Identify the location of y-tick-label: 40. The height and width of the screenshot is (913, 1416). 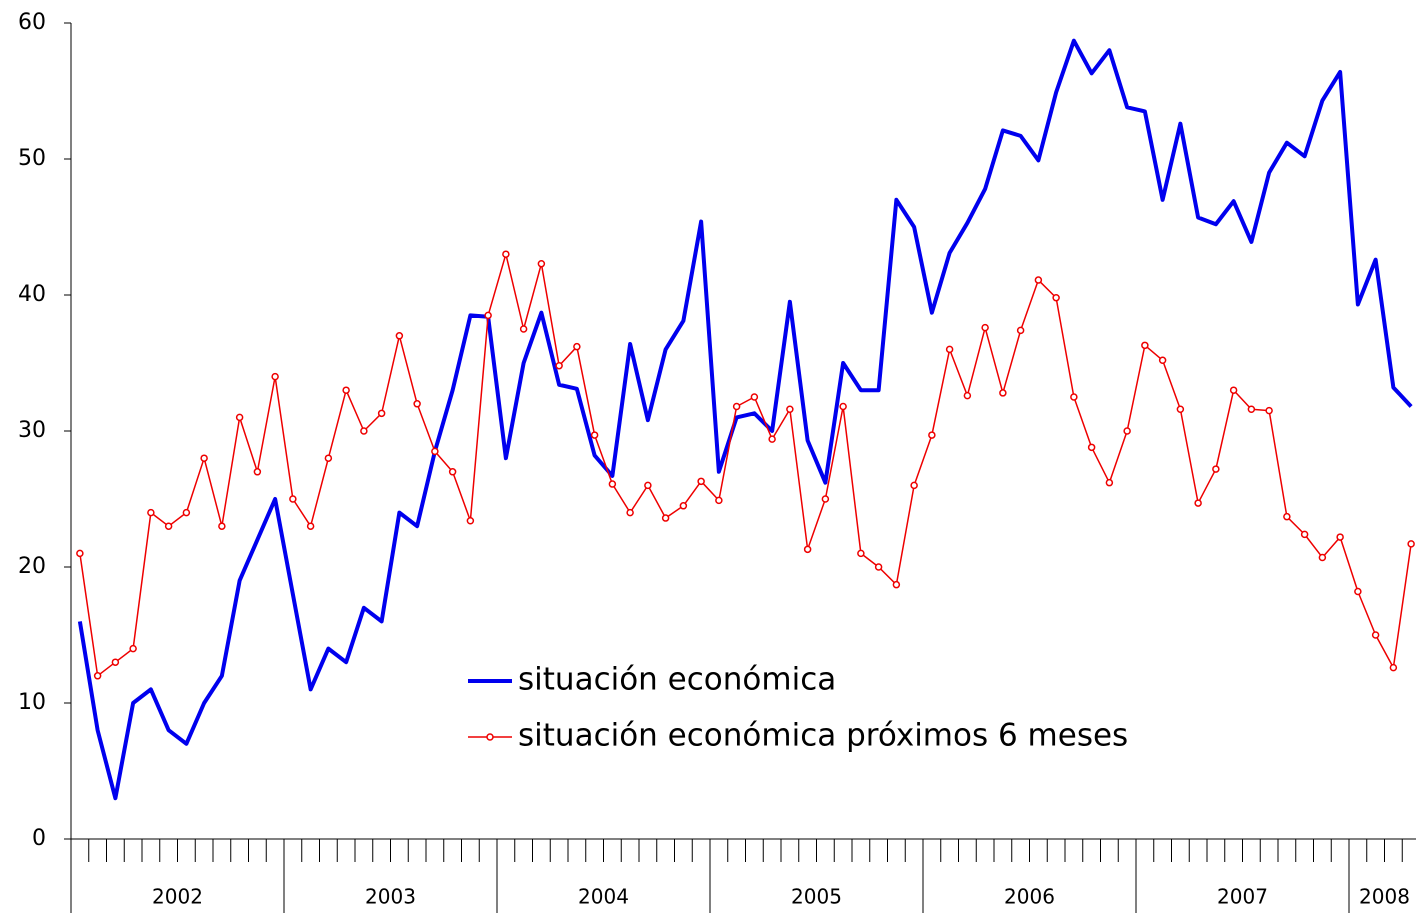
(32, 294).